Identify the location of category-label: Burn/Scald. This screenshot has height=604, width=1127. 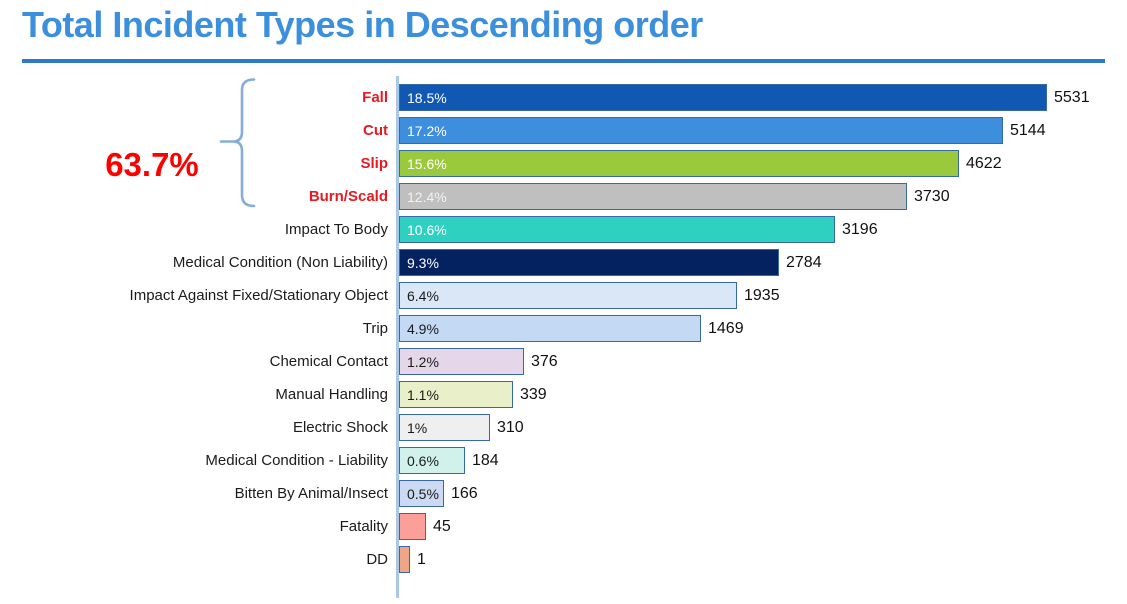
(348, 196).